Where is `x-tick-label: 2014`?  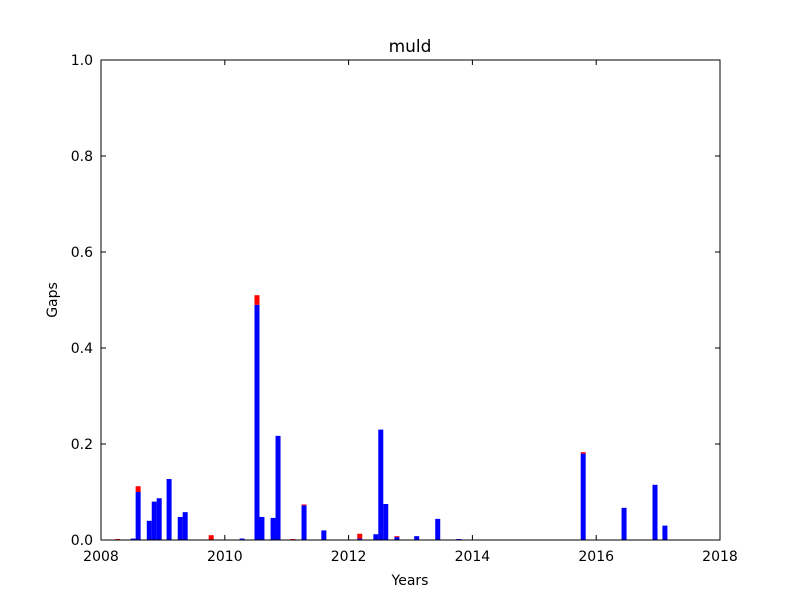 x-tick-label: 2014 is located at coordinates (473, 557).